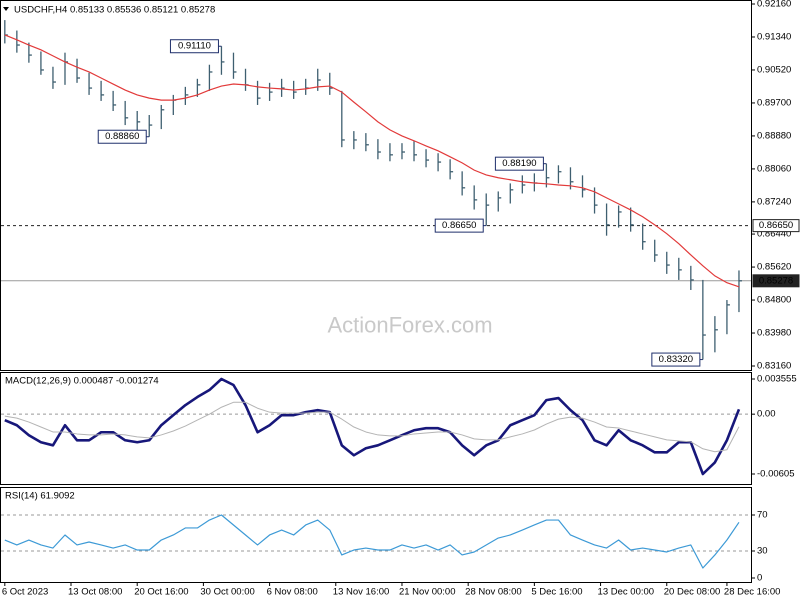  What do you see at coordinates (774, 300) in the screenshot?
I see `y-tick-label: 0.84800` at bounding box center [774, 300].